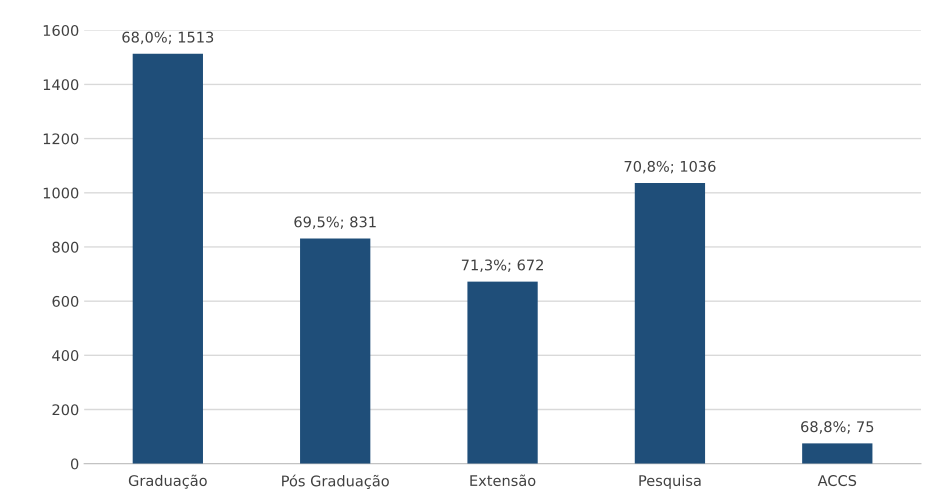 The image size is (935, 504). Describe the element at coordinates (61, 30) in the screenshot. I see `y-tick-label: 1600` at that location.